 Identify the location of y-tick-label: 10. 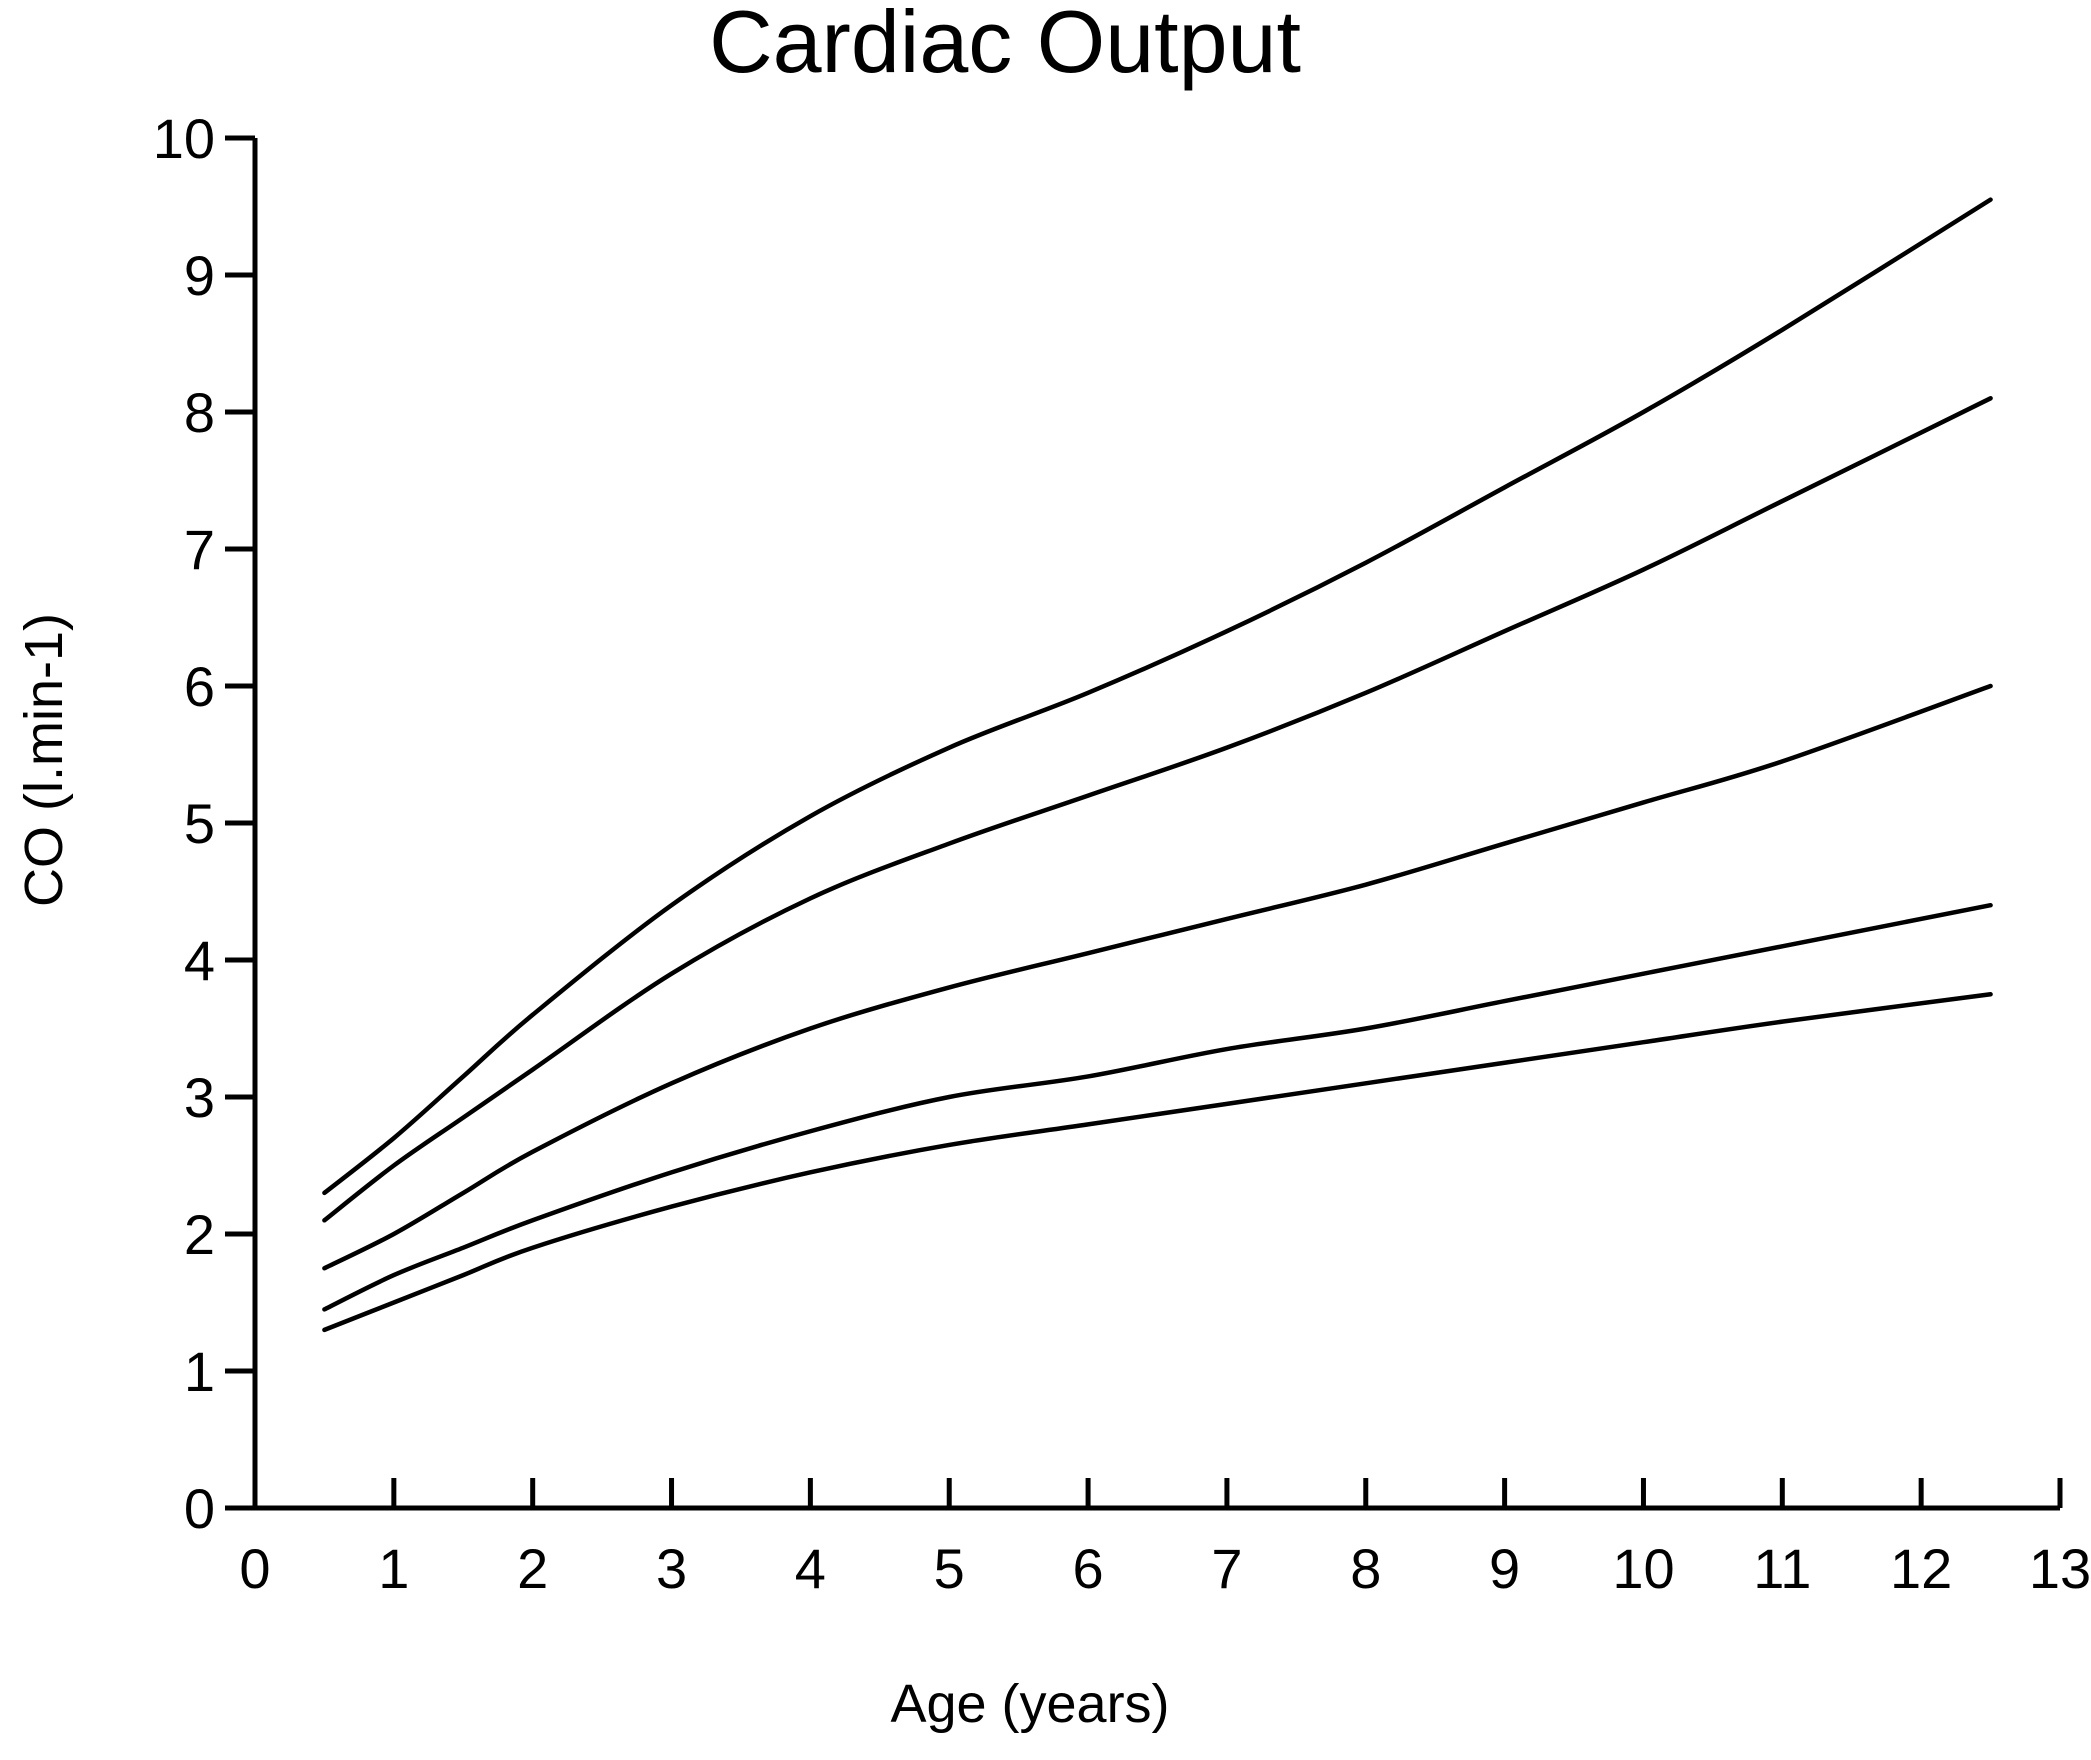
(184, 138).